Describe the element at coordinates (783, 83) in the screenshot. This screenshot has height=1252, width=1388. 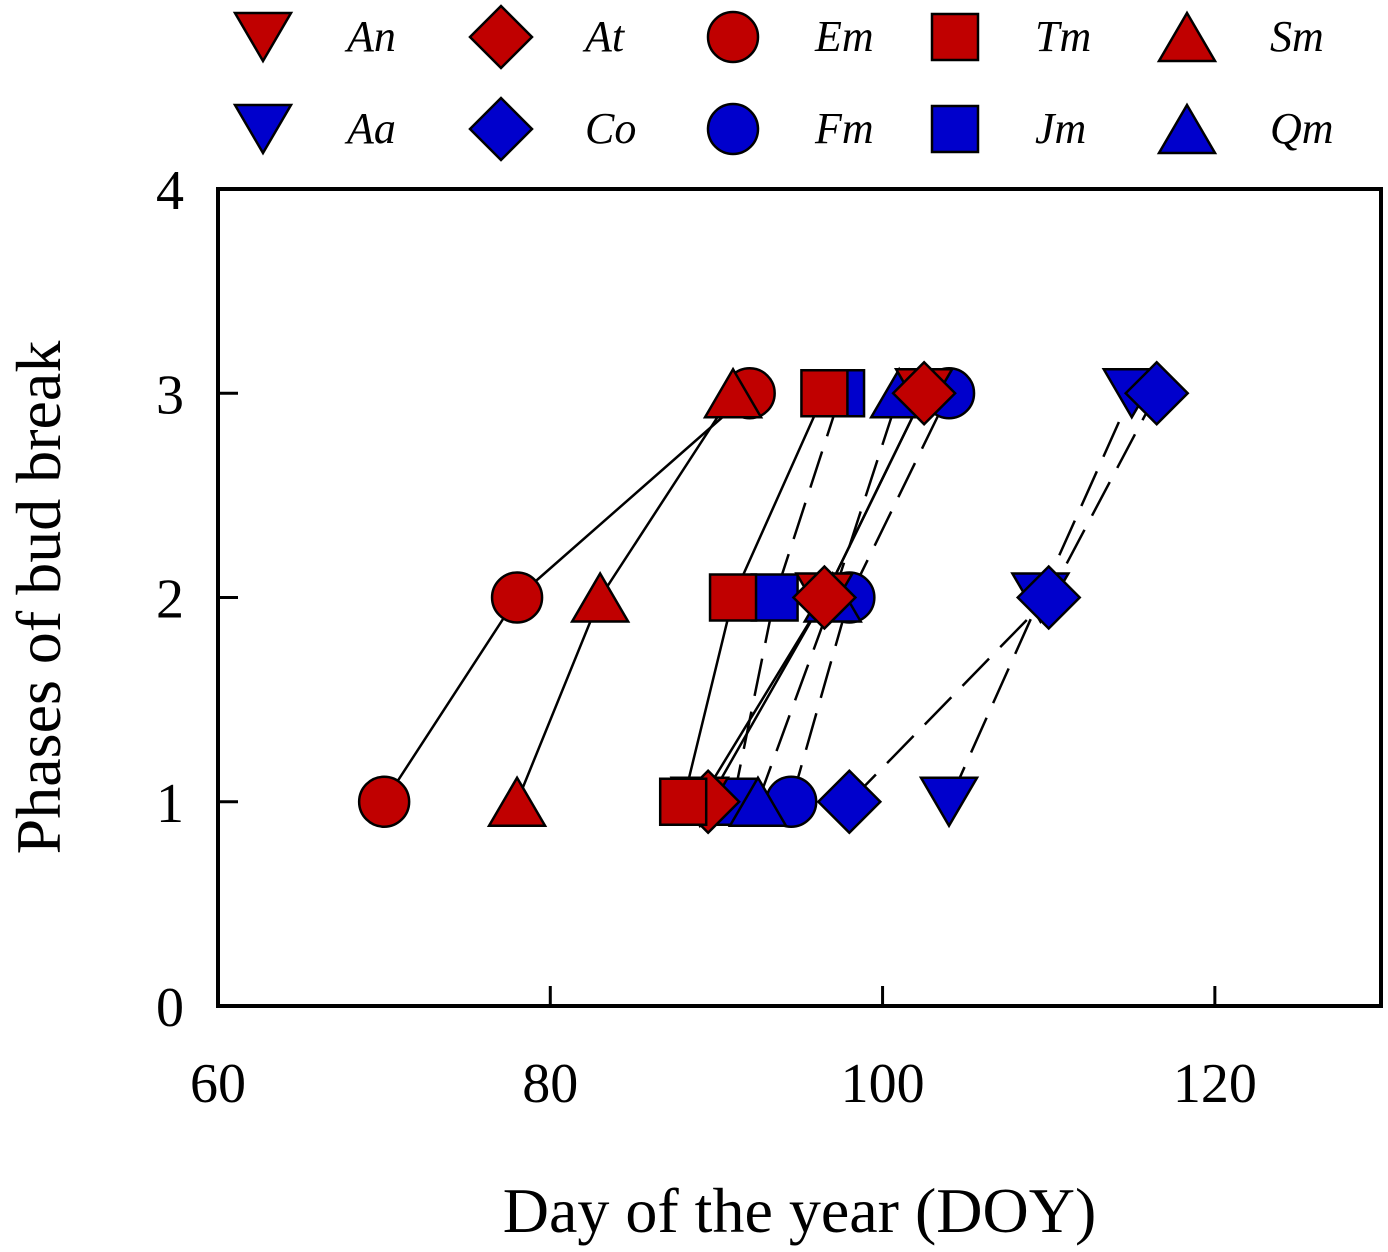
I see `legend: An At Em Tm Sm Aa Co Fm Jm Qm` at that location.